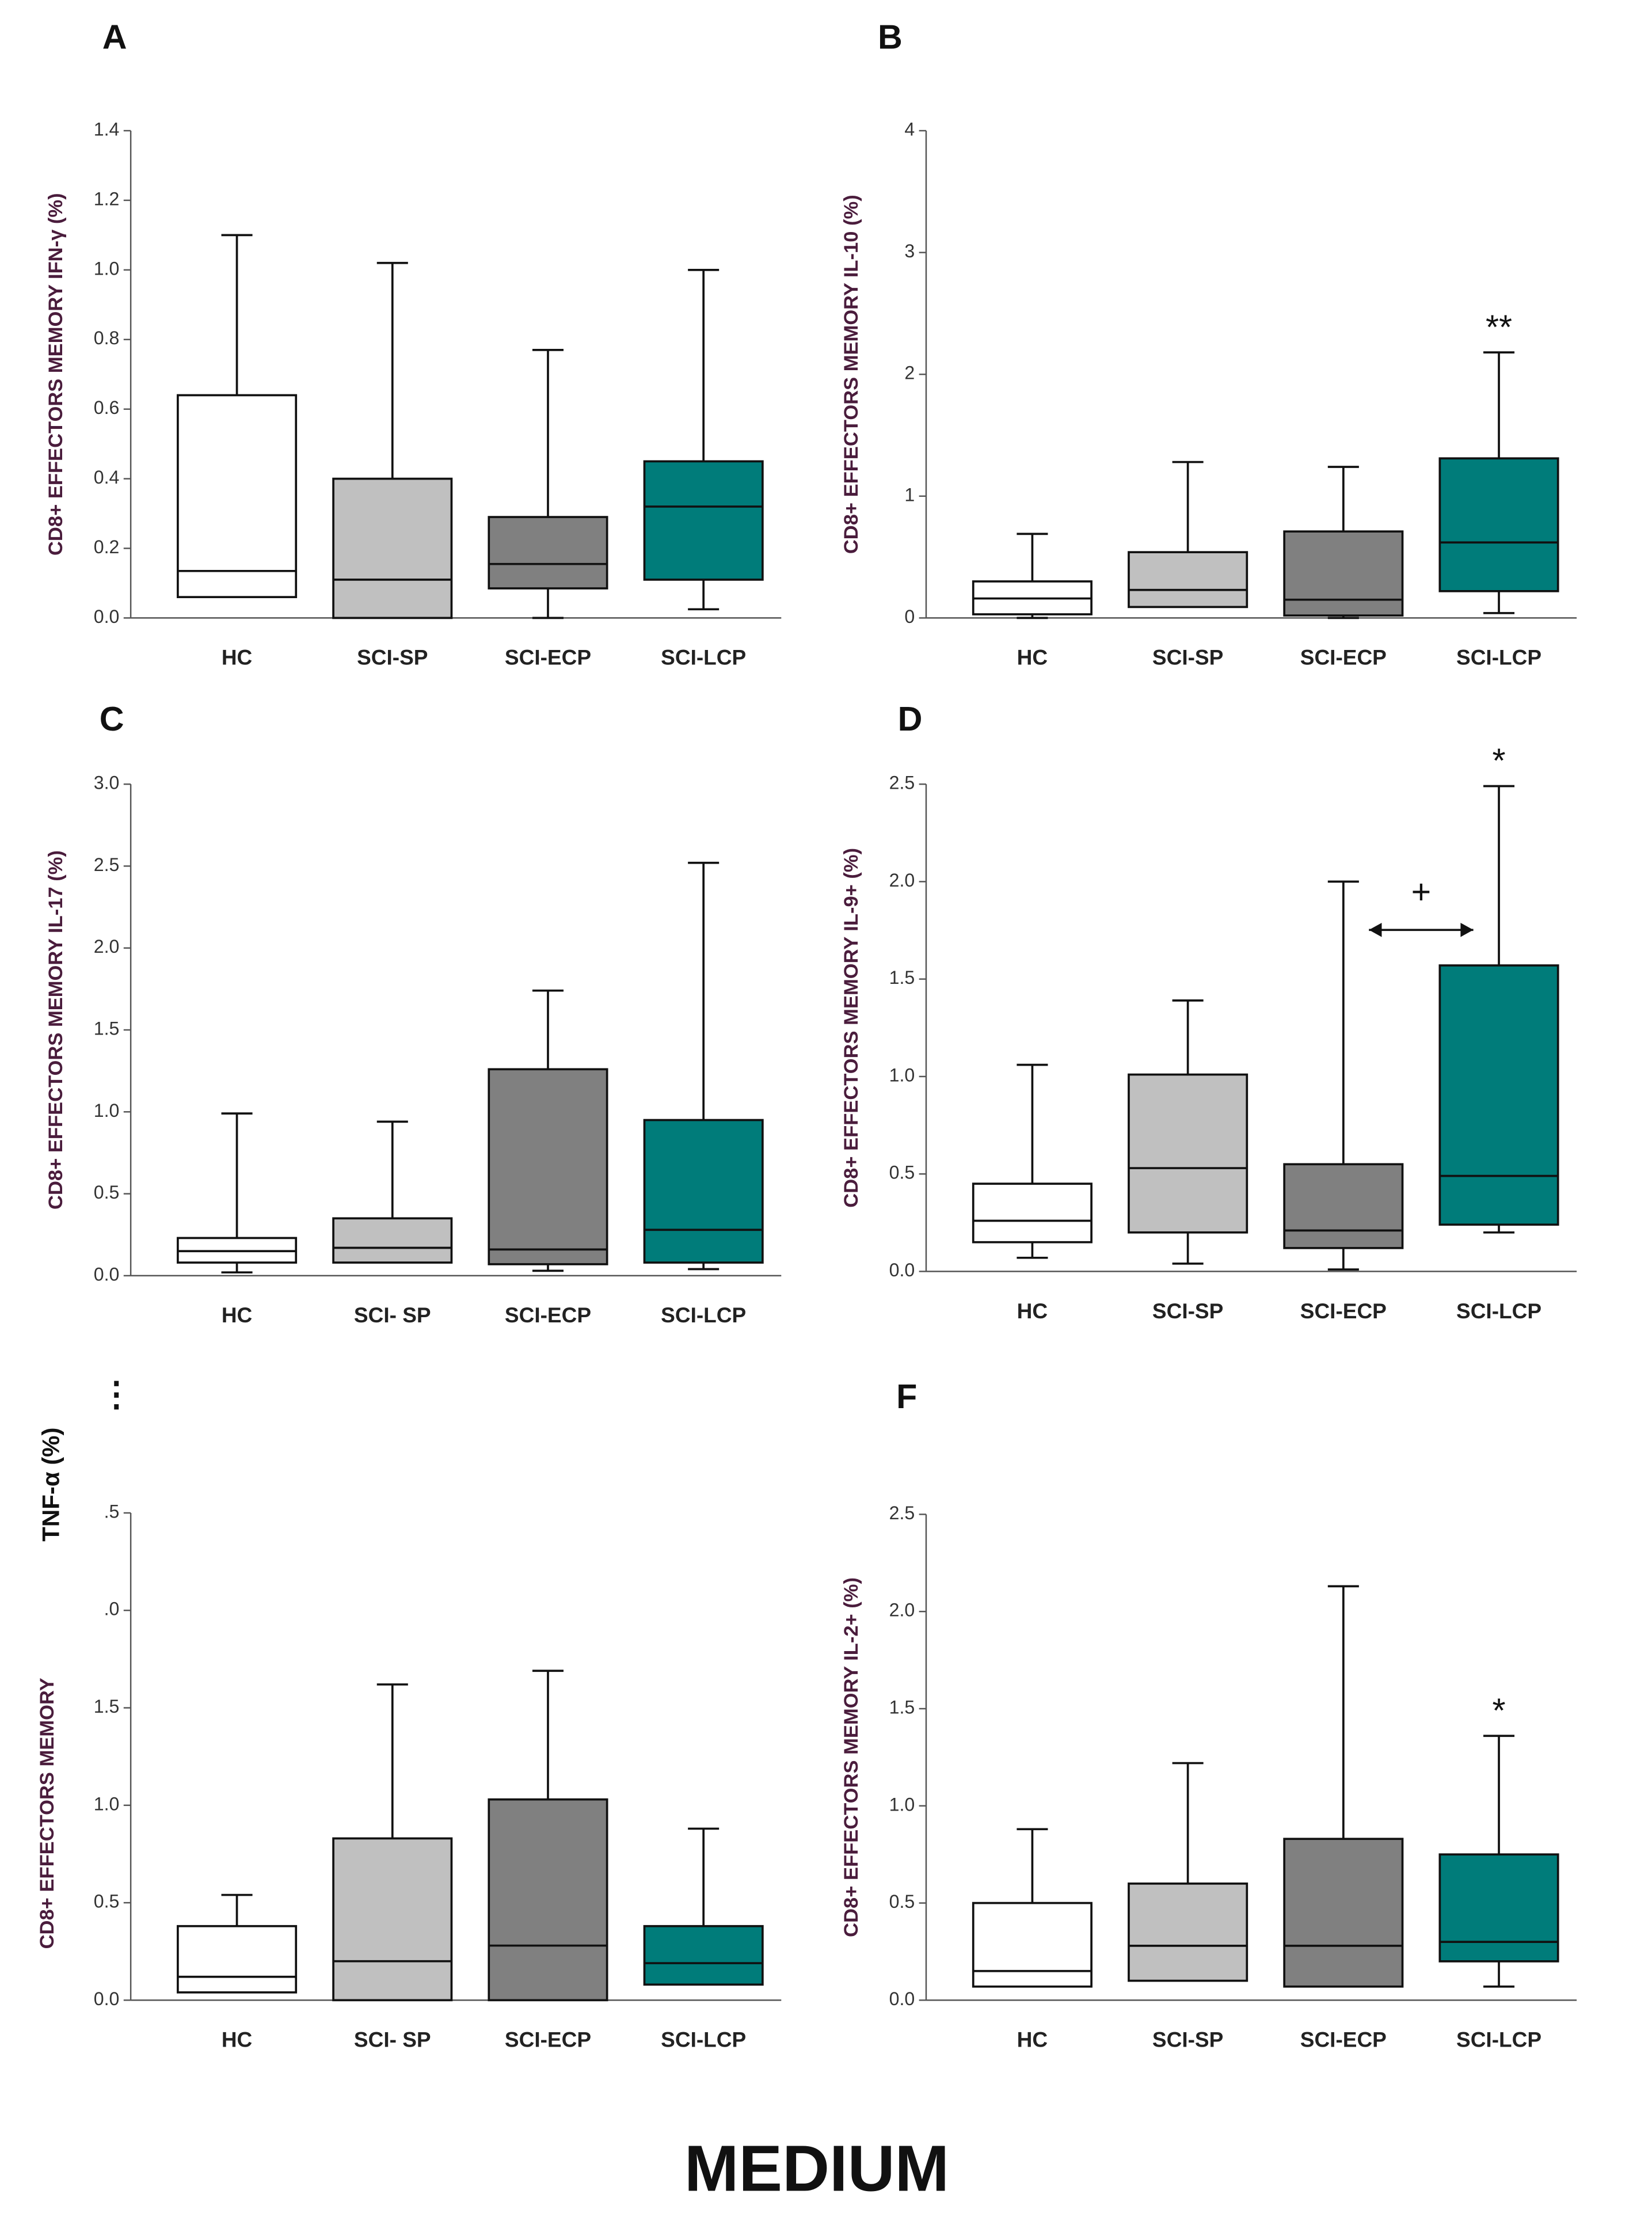  Describe the element at coordinates (851, 1757) in the screenshot. I see `y-axis-label: CD8+ EFFECTORS MEMORY IL-2+ (%)` at that location.